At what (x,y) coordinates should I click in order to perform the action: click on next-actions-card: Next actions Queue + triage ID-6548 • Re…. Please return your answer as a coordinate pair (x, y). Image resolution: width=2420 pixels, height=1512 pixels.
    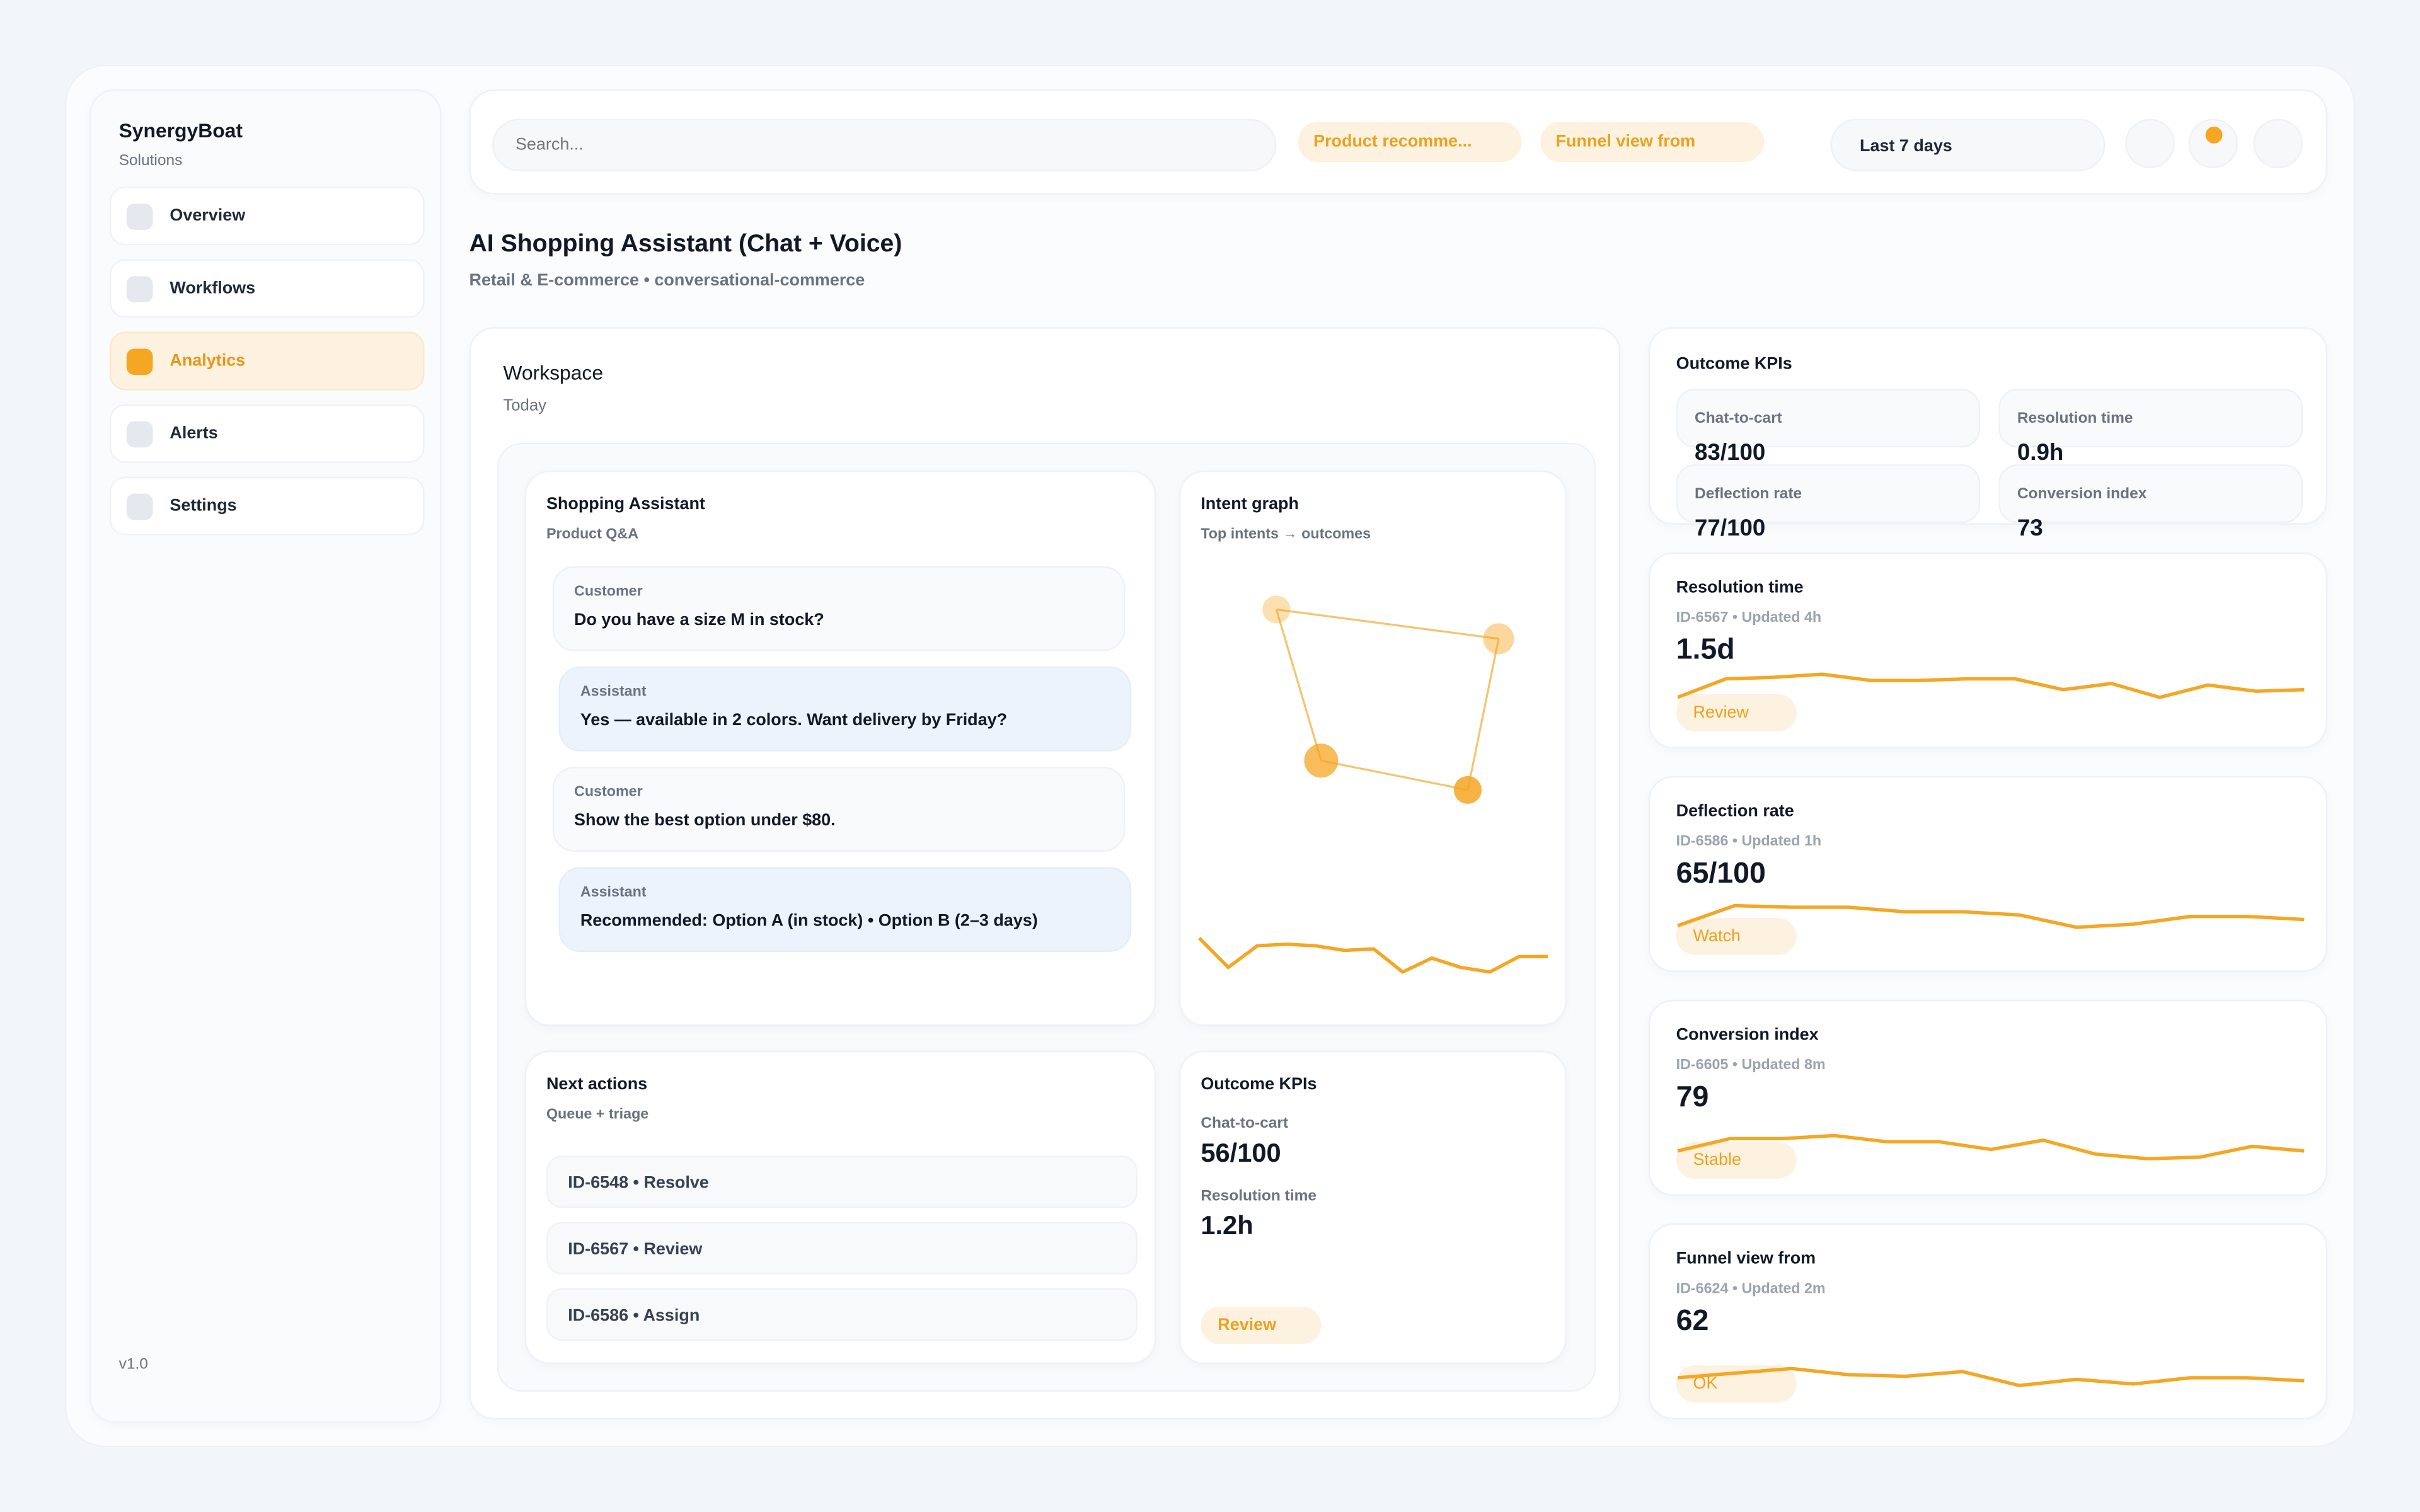
    Looking at the image, I should click on (840, 1207).